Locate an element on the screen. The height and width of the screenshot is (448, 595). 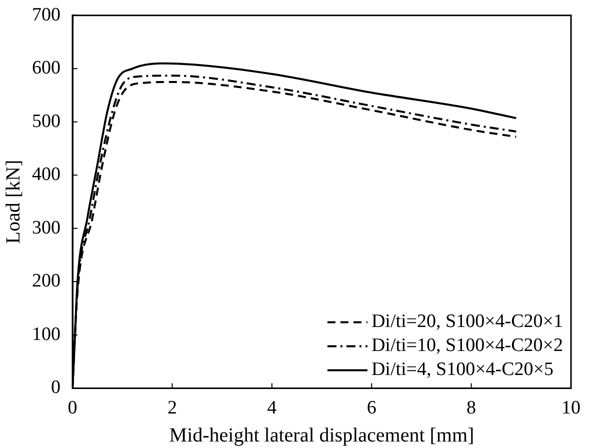
x-tick-label: 6 is located at coordinates (371, 408).